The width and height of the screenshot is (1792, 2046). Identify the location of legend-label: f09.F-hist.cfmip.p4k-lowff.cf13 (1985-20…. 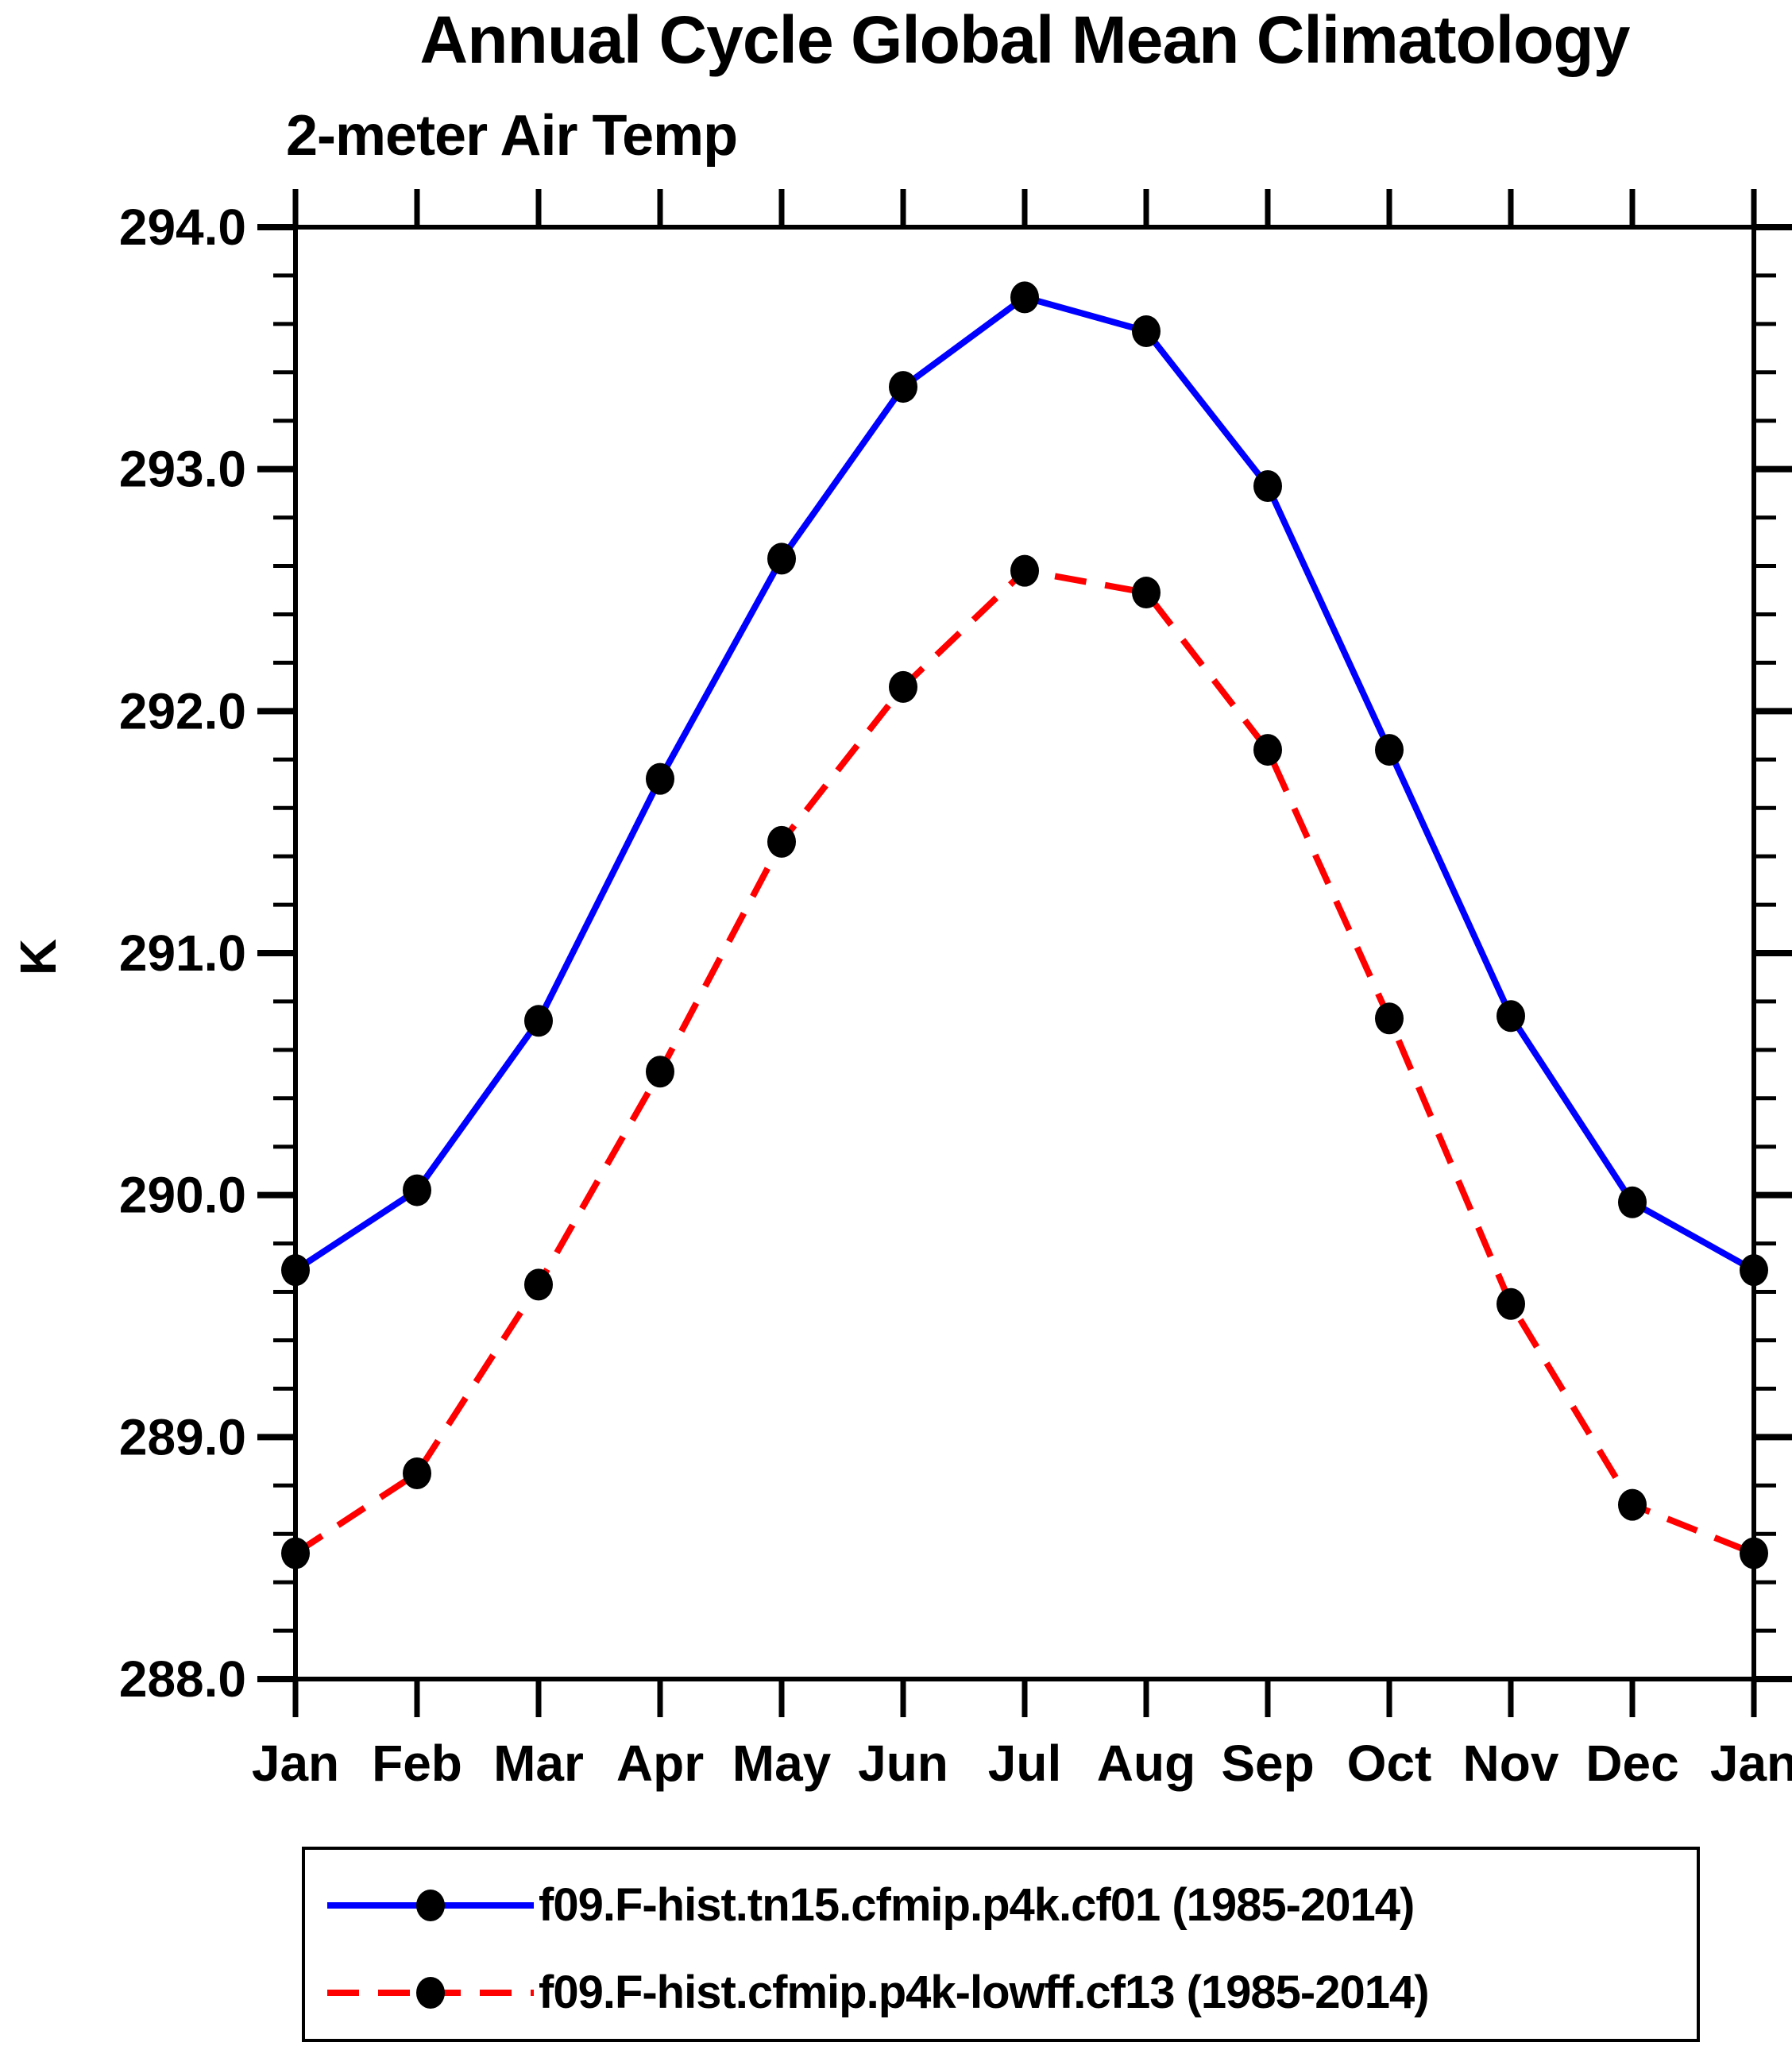
(984, 1992).